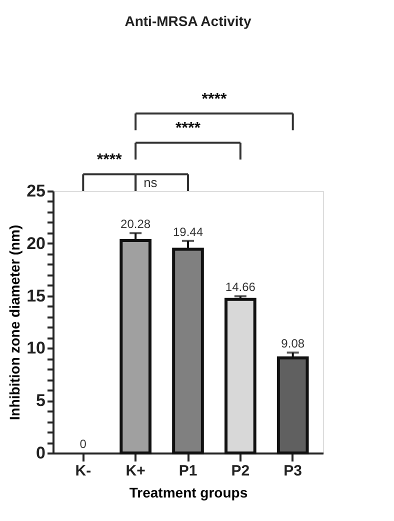  I want to click on x-axis-title: Treatment groups, so click(188, 492).